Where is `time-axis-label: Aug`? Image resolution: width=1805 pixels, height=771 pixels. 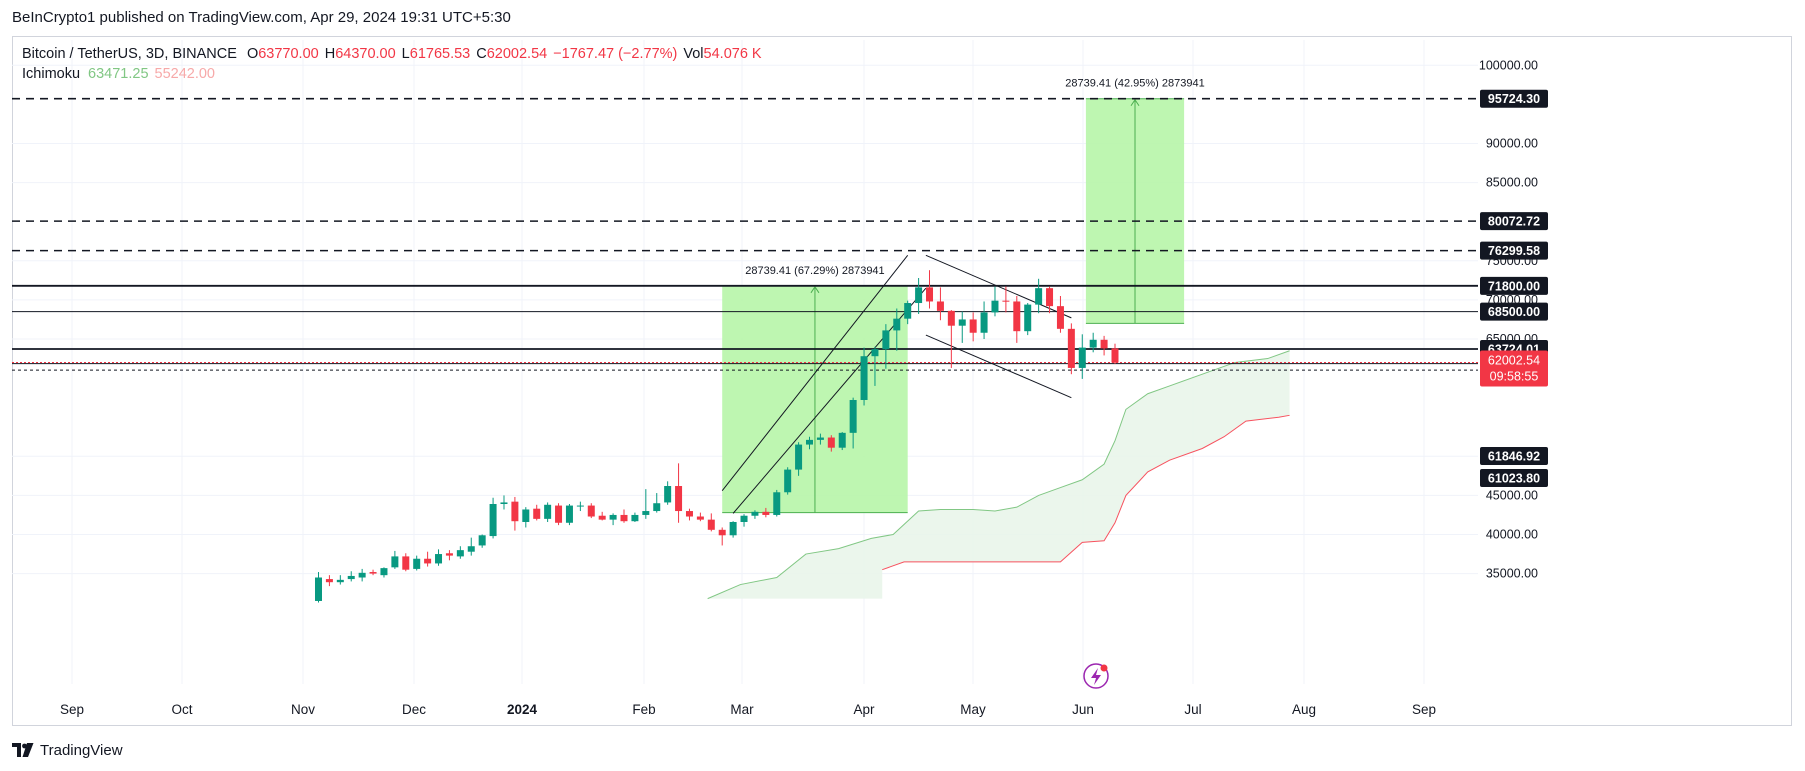
time-axis-label: Aug is located at coordinates (1304, 709).